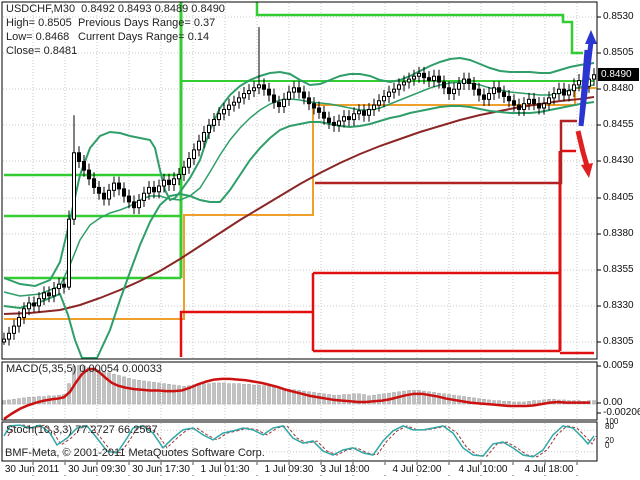 The image size is (640, 480). Describe the element at coordinates (345, 469) in the screenshot. I see `time-axis-label: 3 Jul 18:00` at that location.